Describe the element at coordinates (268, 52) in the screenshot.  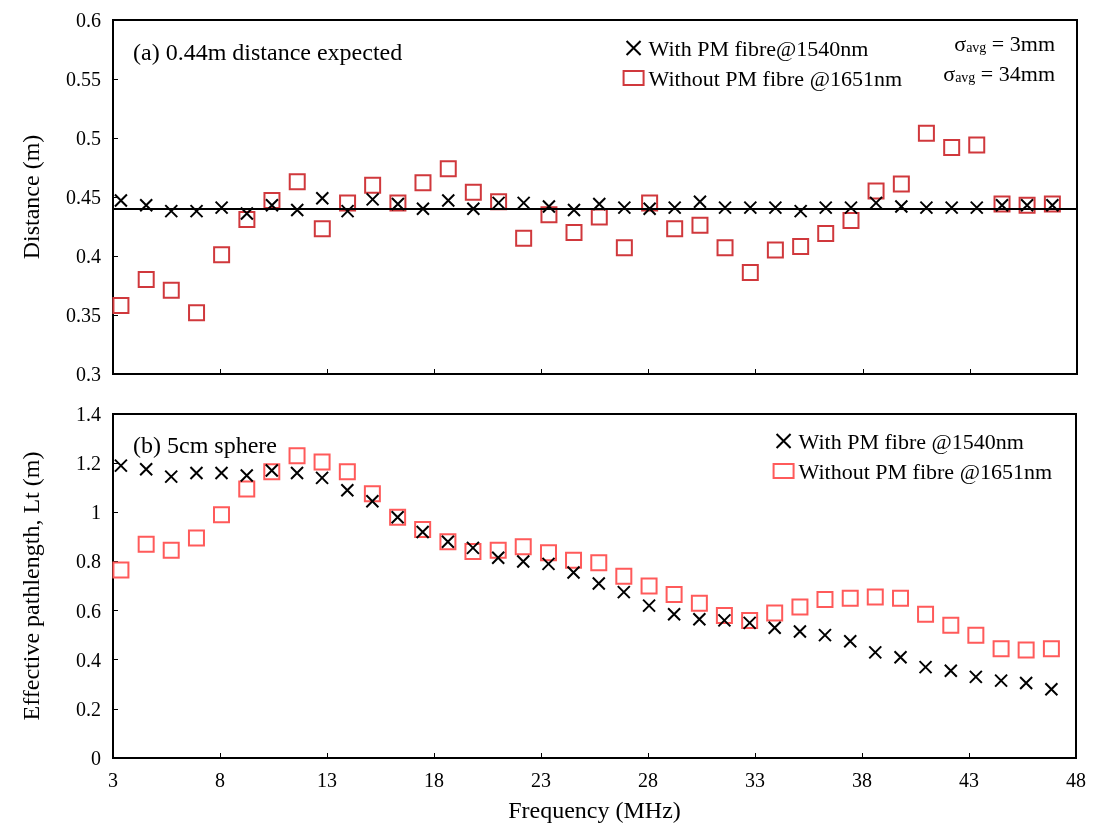
I see `text: (a) 0.44m distance expected` at that location.